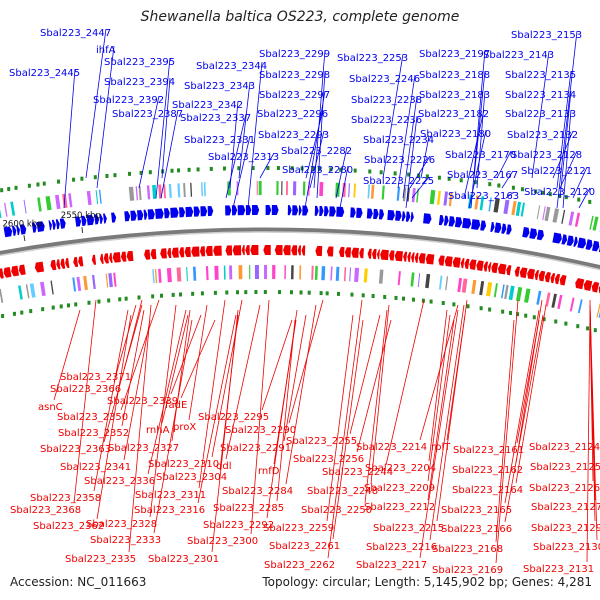  Describe the element at coordinates (564, 488) in the screenshot. I see `gene-label-reverse: Sbal223_2126` at that location.